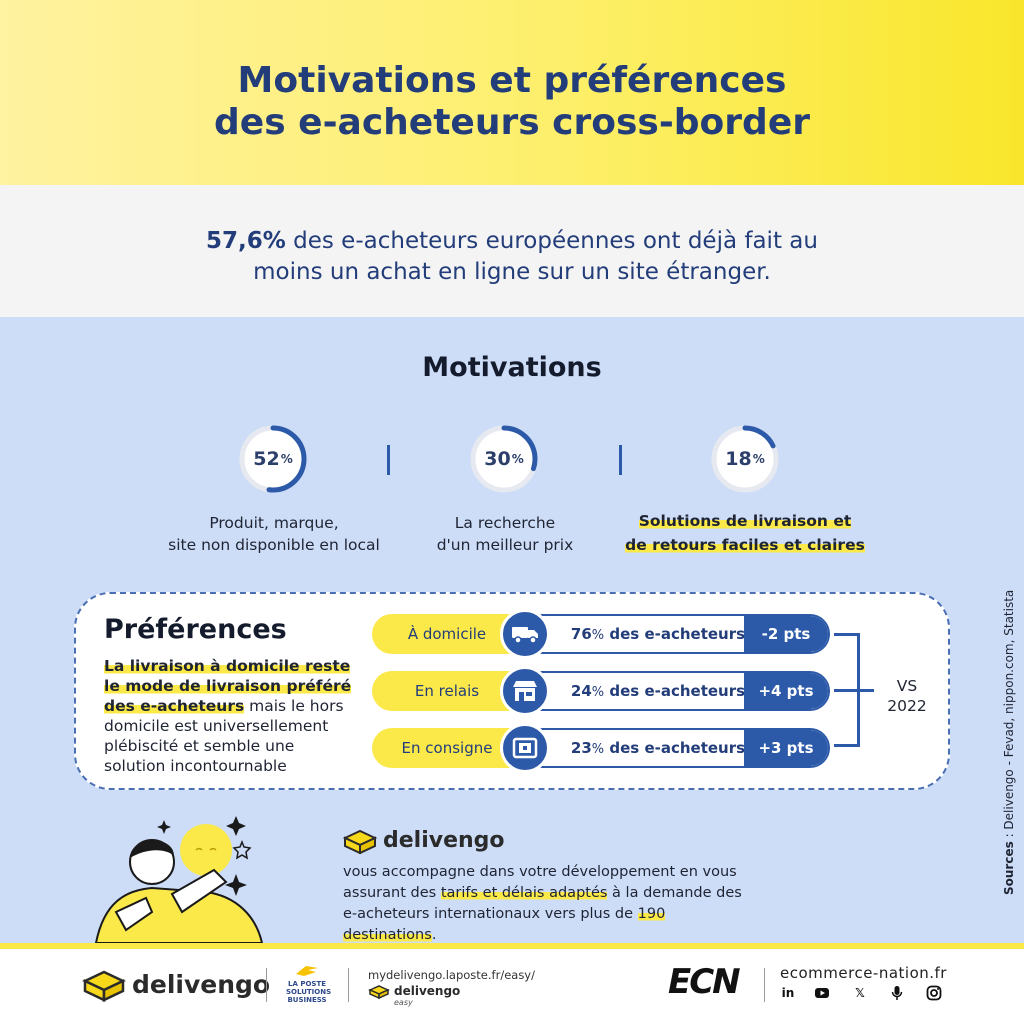 The width and height of the screenshot is (1024, 1024). I want to click on motivation-ring-3: 18%, so click(745, 459).